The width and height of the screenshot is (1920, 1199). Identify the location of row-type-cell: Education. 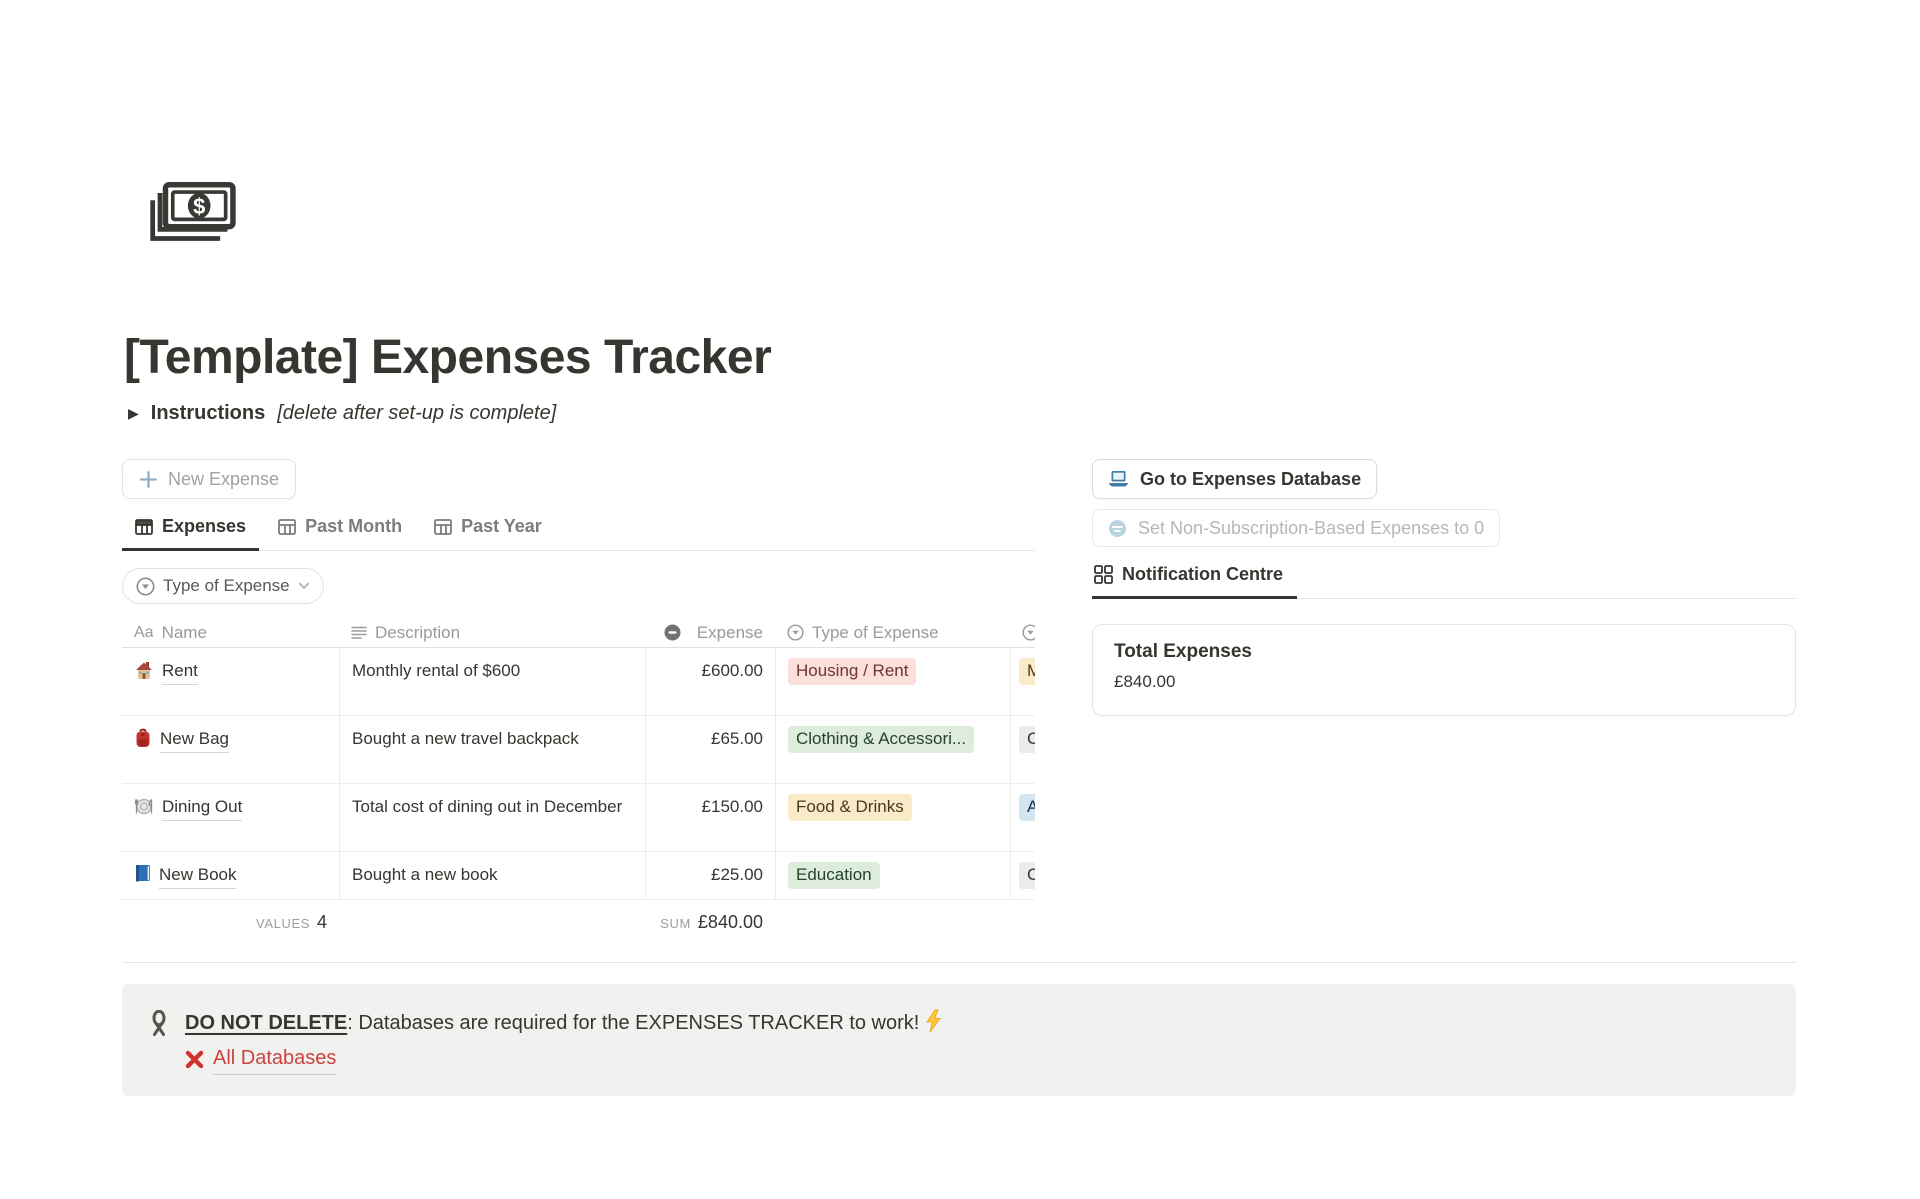
(892, 875).